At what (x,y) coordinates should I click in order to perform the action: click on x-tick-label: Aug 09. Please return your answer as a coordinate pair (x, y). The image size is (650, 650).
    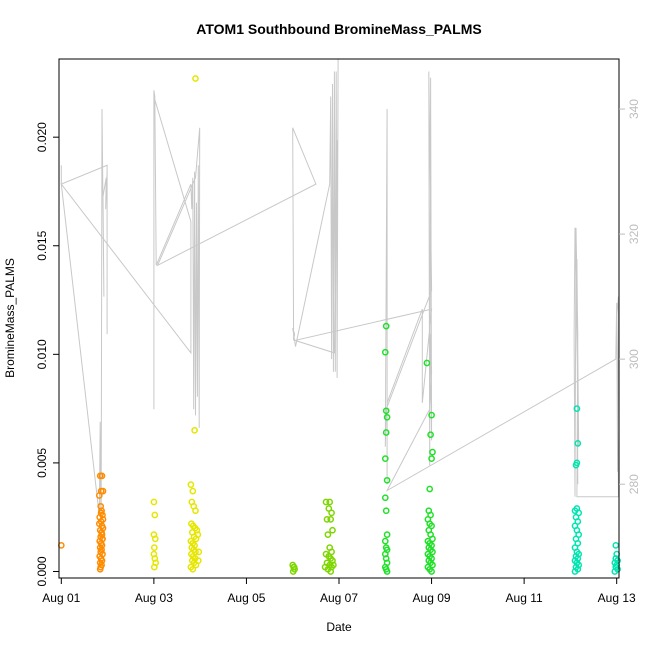
    Looking at the image, I should click on (432, 598).